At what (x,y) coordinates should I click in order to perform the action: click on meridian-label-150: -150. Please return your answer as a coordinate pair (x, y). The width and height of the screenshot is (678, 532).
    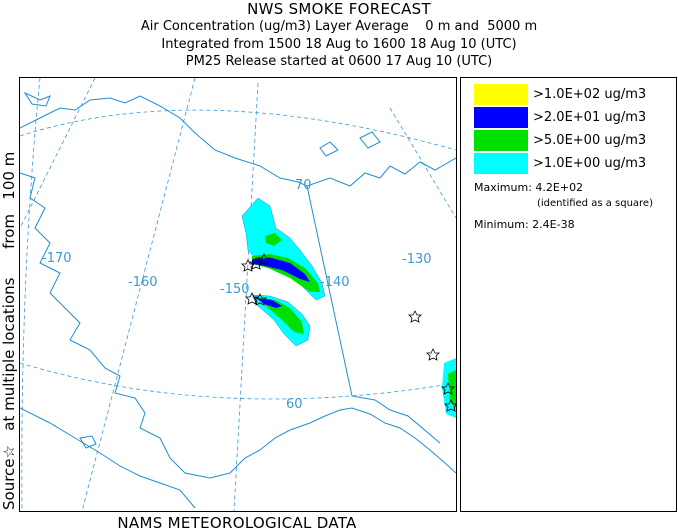
    Looking at the image, I should click on (235, 289).